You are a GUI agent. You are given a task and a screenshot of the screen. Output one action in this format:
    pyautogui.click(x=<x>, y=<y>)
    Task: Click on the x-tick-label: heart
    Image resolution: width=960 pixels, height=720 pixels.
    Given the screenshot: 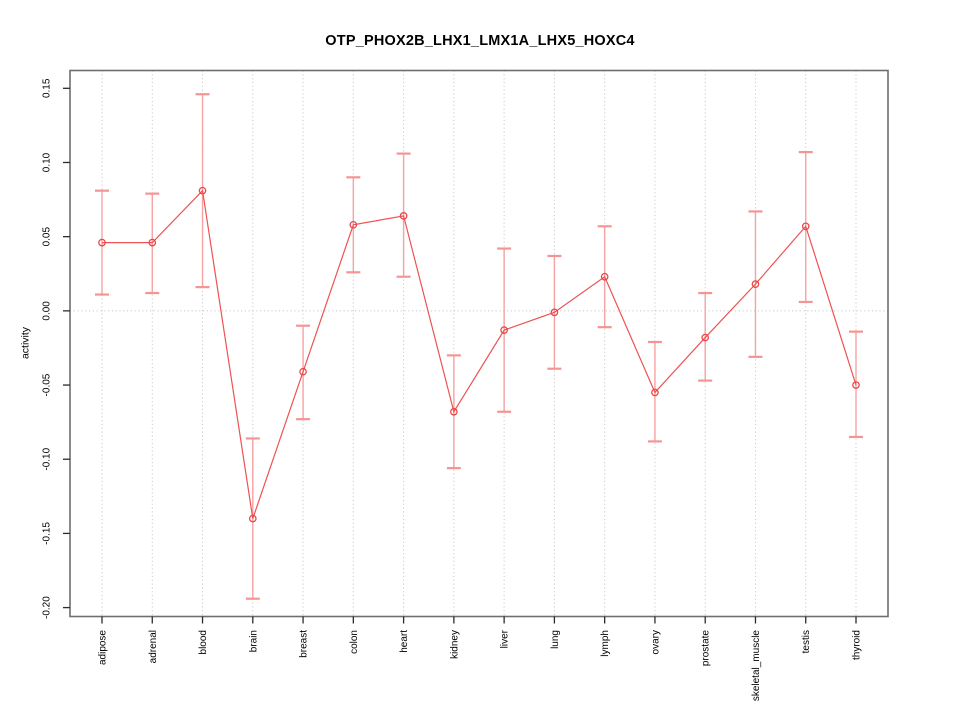 What is the action you would take?
    pyautogui.click(x=404, y=641)
    